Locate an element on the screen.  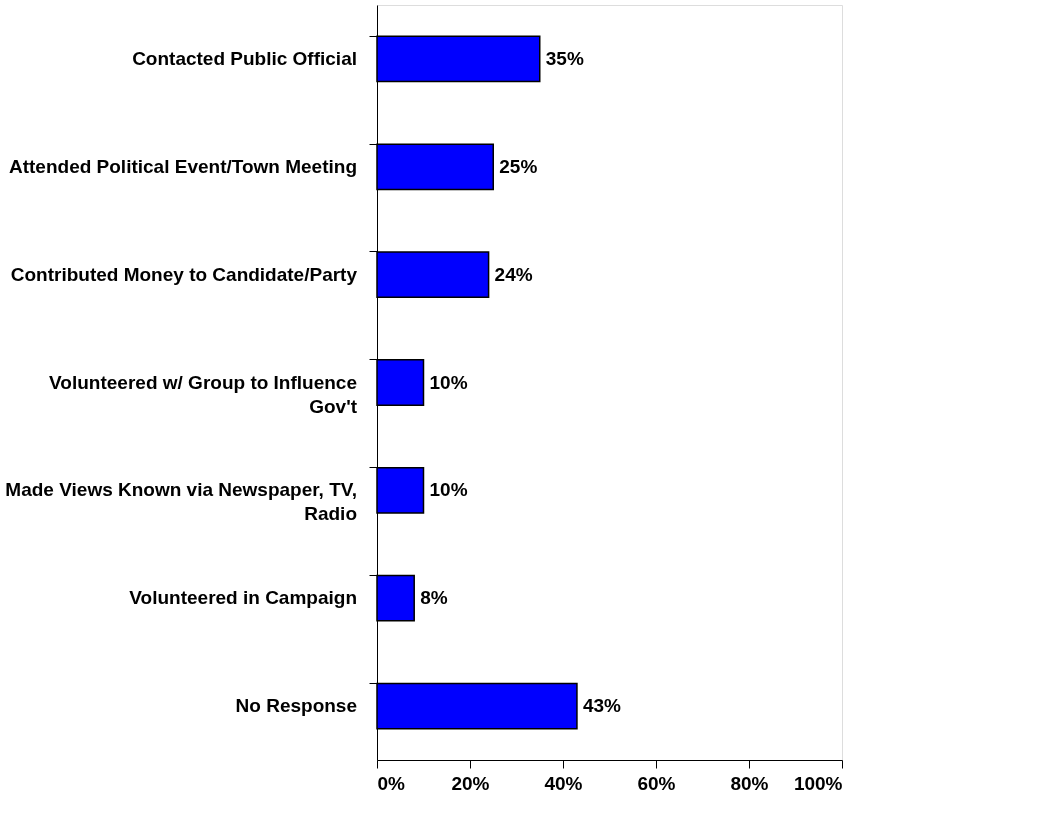
x-tick-label: 80% is located at coordinates (749, 783).